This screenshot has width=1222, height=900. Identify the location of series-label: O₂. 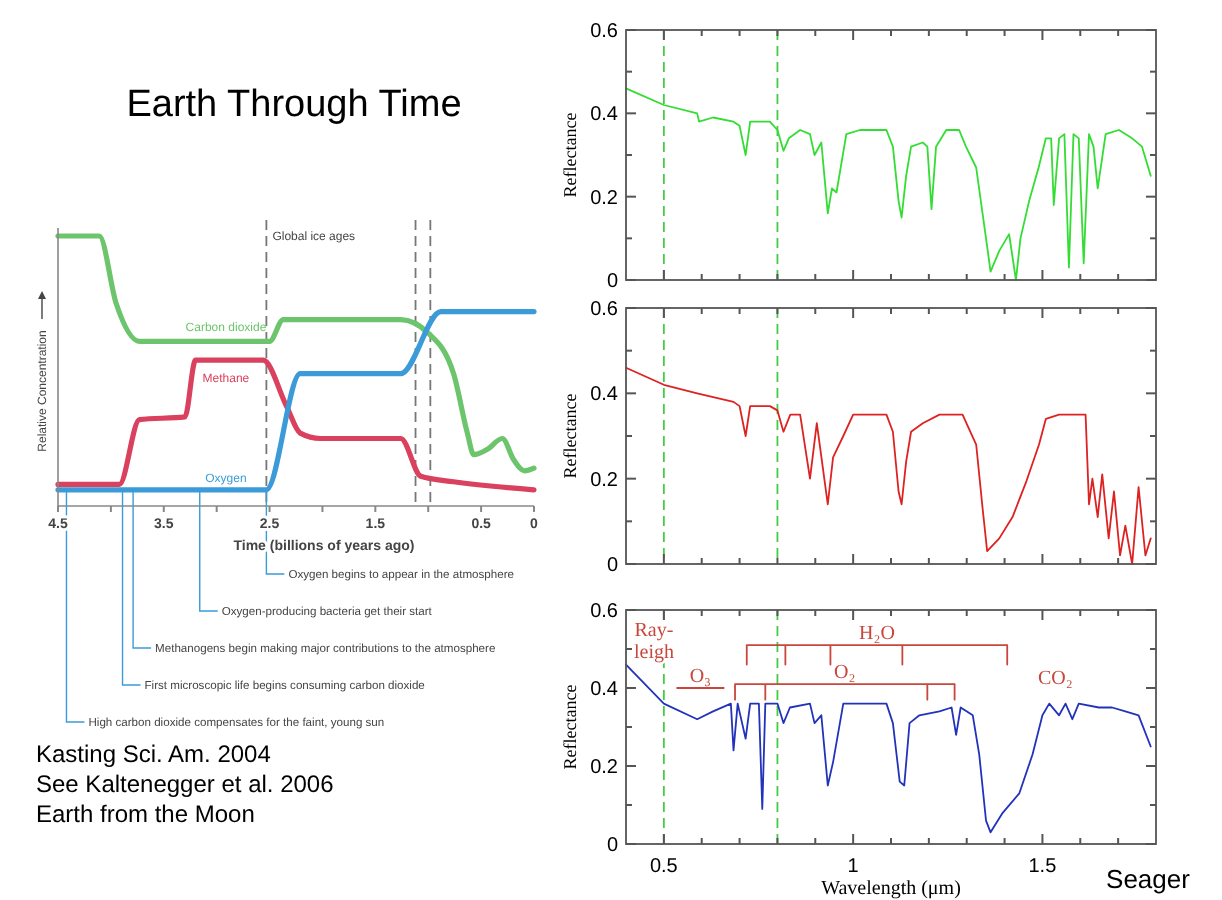
(845, 673).